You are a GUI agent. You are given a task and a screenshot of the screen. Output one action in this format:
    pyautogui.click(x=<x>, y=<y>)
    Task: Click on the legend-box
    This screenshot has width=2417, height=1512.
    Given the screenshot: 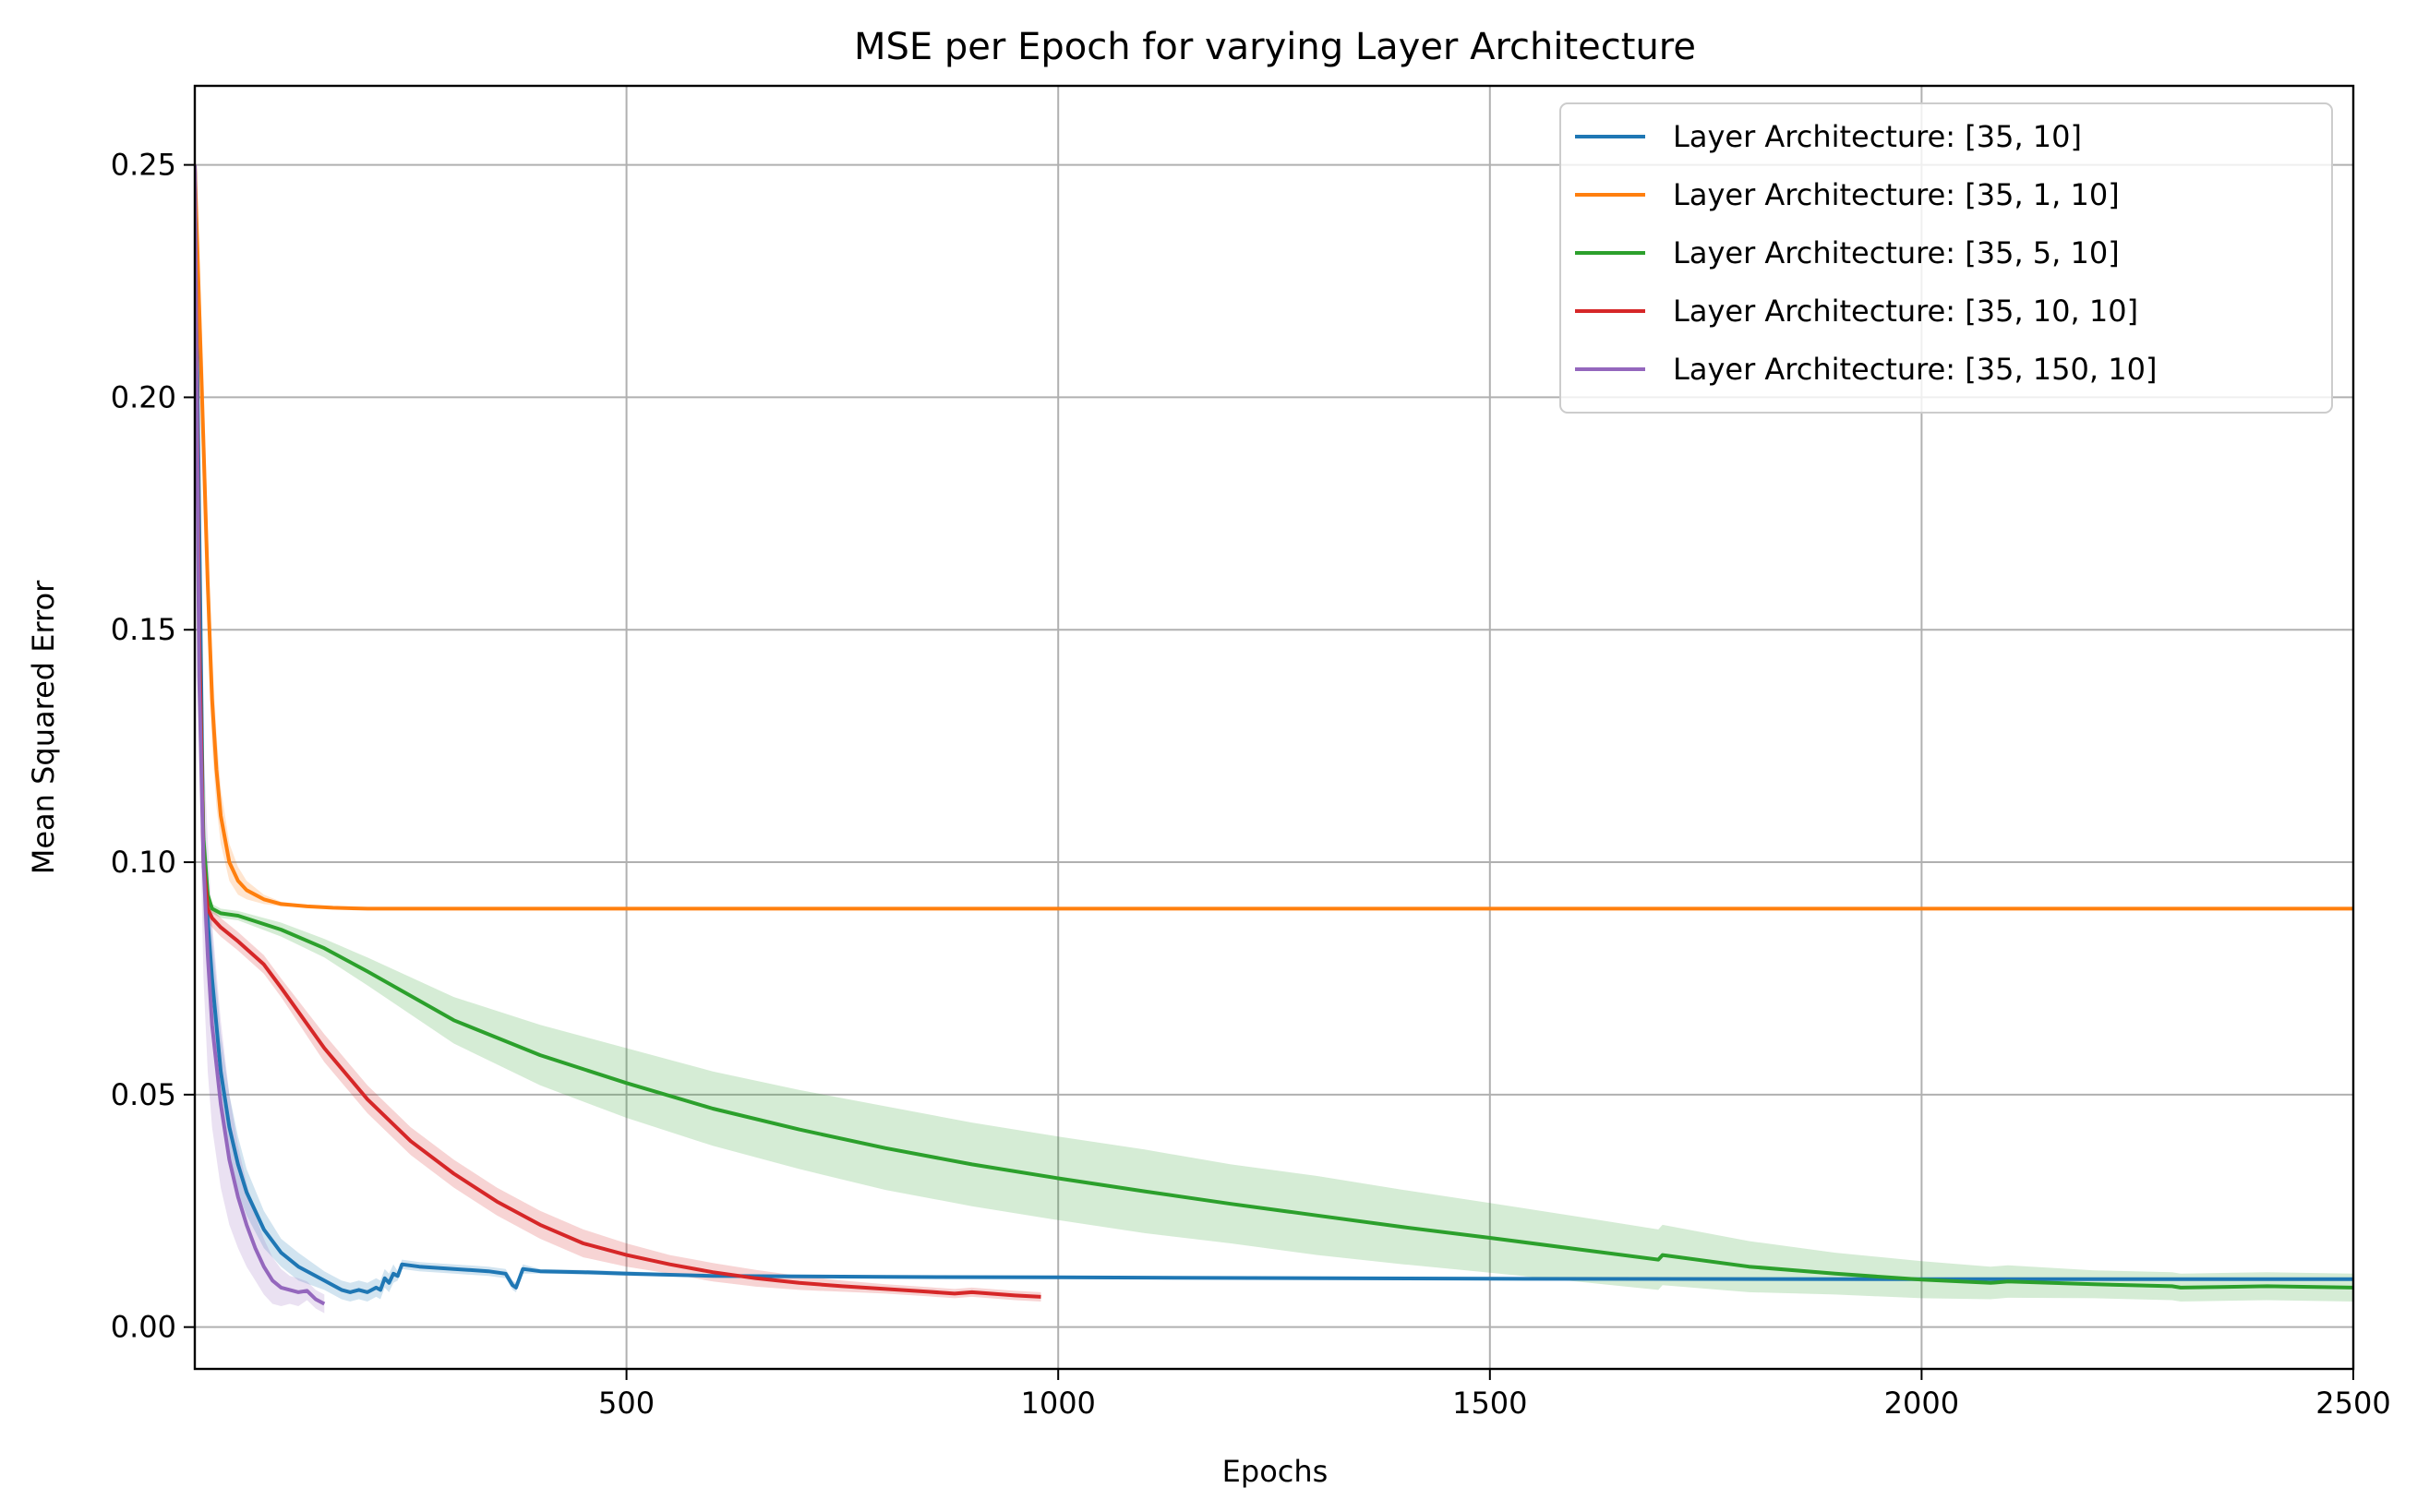 What is the action you would take?
    pyautogui.click(x=1946, y=258)
    